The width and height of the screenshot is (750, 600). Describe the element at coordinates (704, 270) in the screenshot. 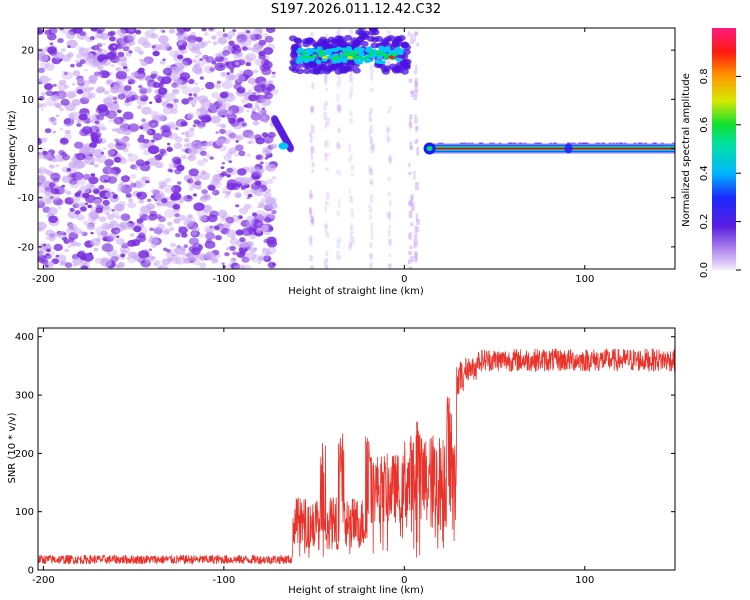

I see `colorbar-tick-label: 0.0` at that location.